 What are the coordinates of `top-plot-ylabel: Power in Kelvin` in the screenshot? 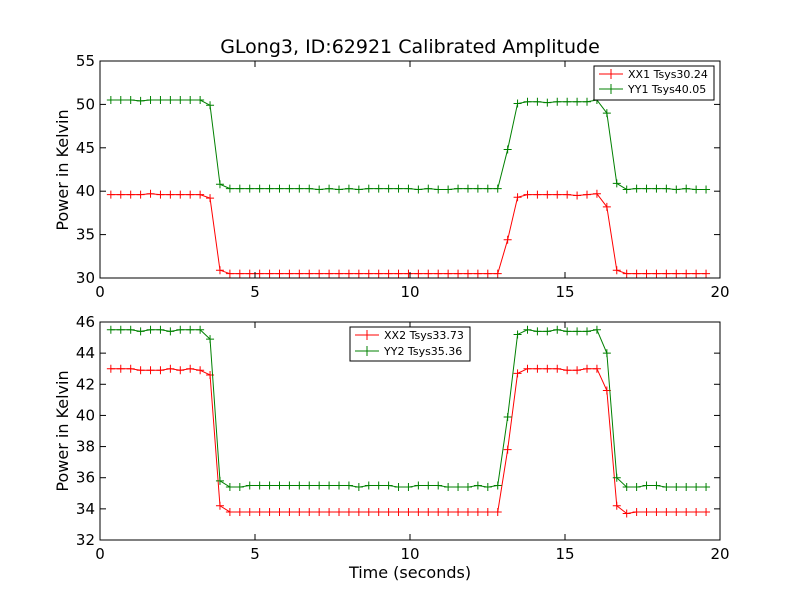 It's located at (62, 169).